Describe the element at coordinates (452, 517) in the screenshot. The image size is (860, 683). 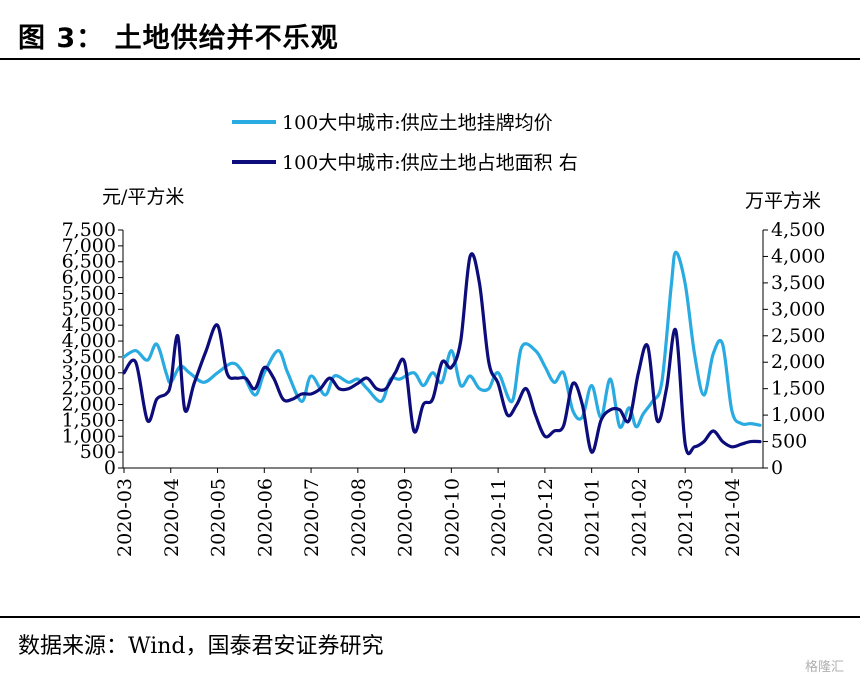
I see `x-tick-label: 2020-10` at that location.